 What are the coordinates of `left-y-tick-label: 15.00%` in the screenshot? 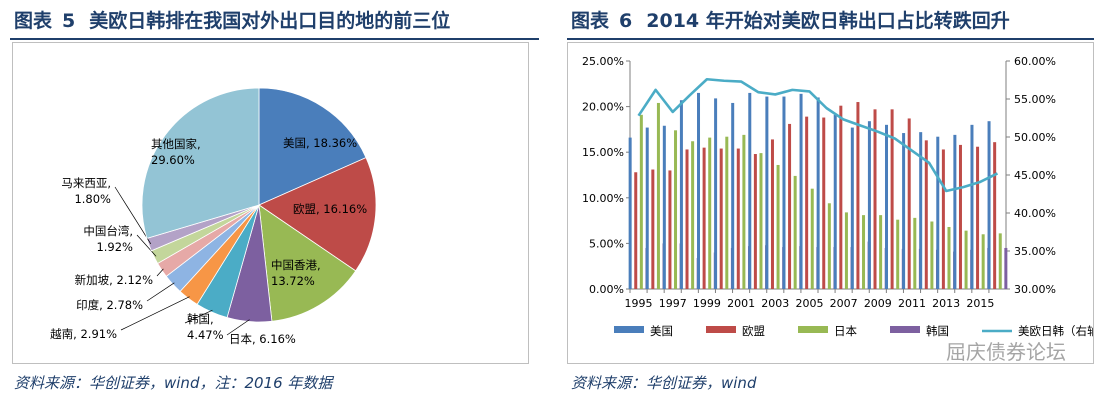 It's located at (603, 152).